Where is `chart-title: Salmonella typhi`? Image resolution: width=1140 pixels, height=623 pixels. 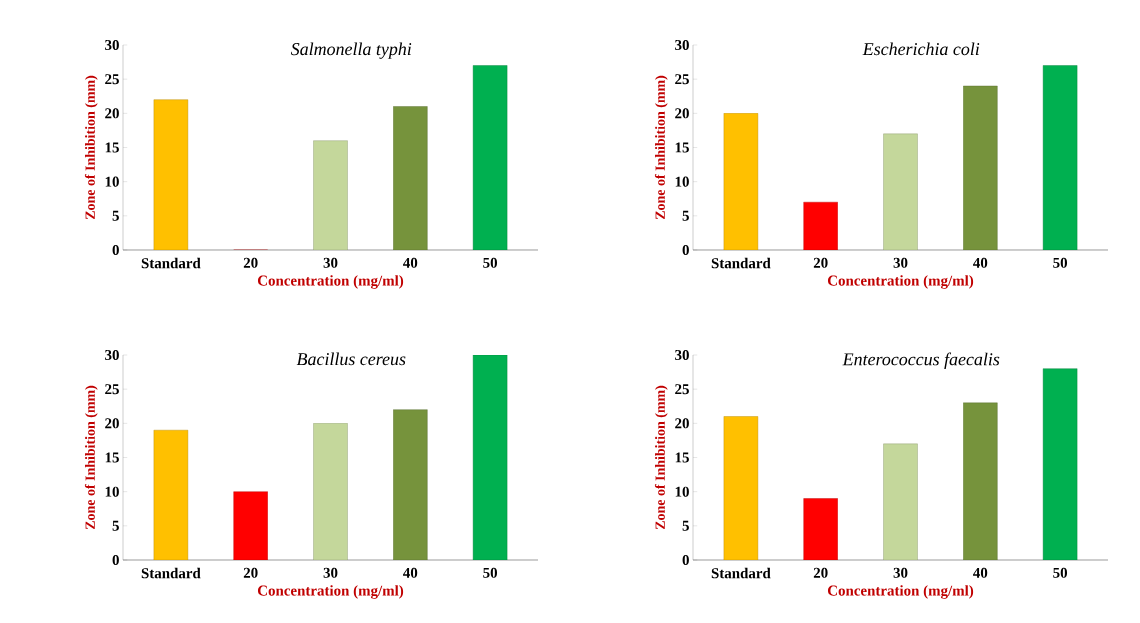 chart-title: Salmonella typhi is located at coordinates (351, 50).